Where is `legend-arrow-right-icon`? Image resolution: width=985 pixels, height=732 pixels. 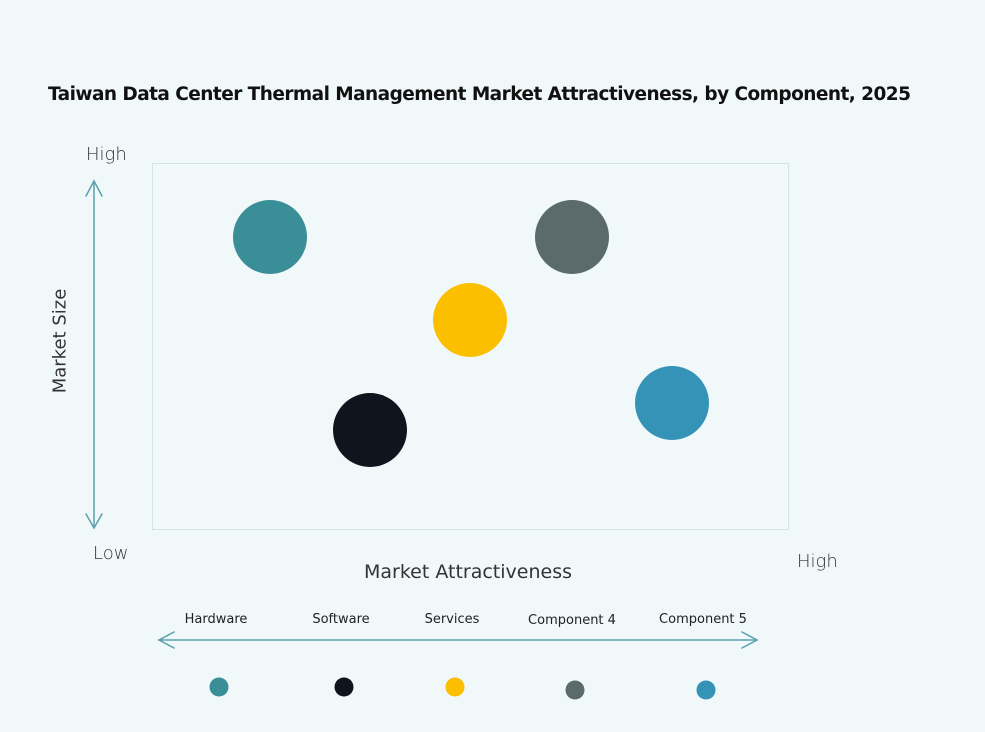 legend-arrow-right-icon is located at coordinates (750, 640).